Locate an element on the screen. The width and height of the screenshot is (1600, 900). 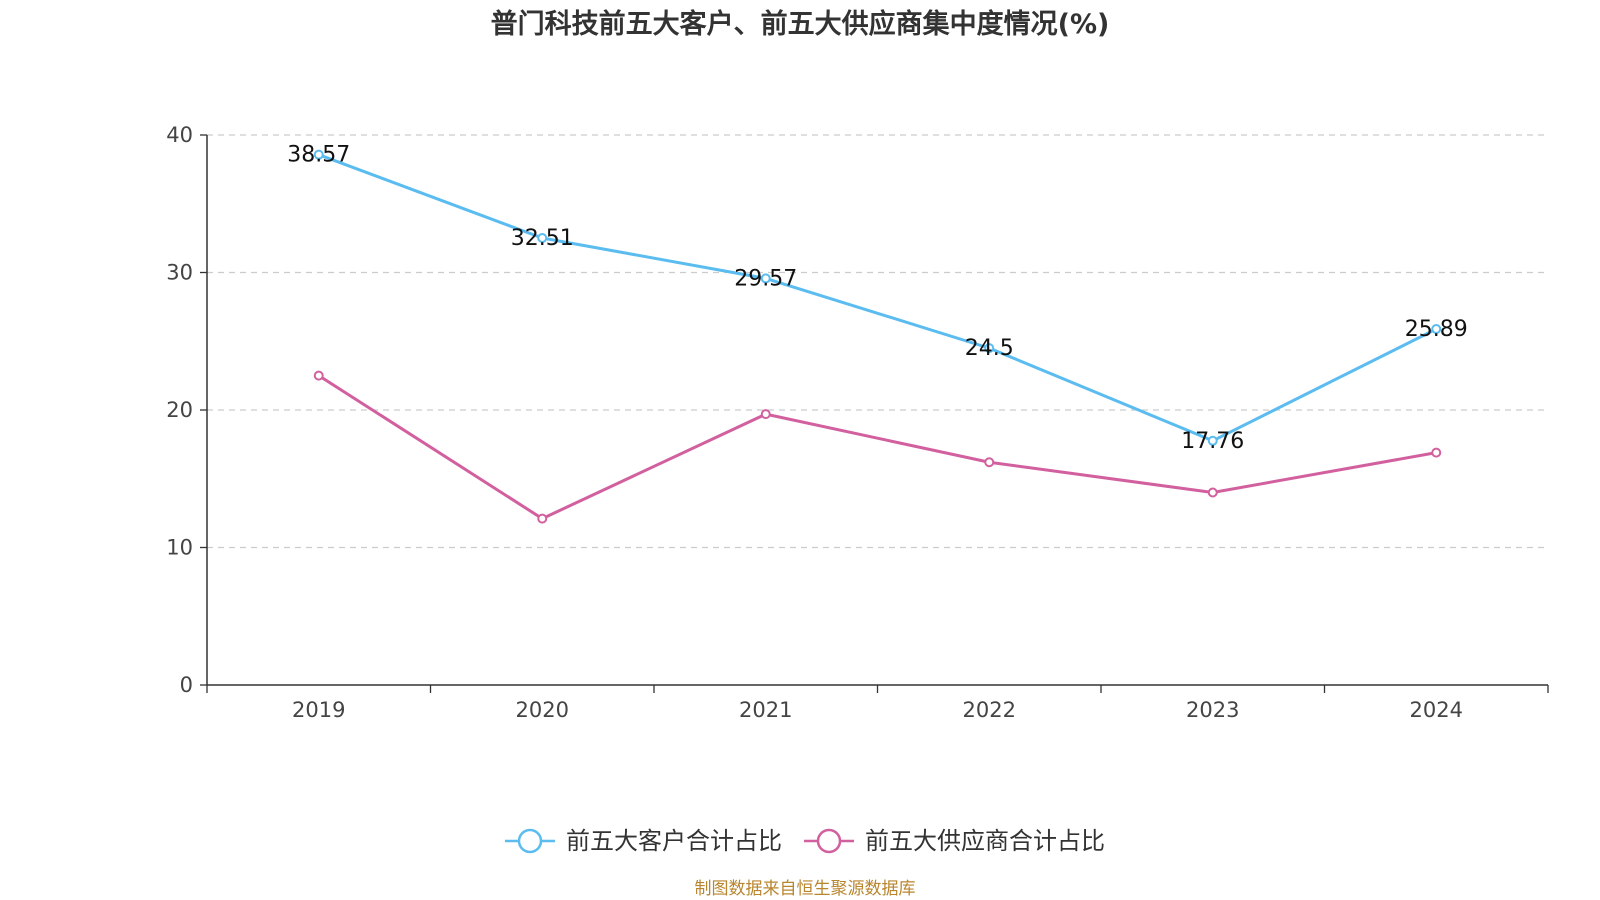
data-label: 29.57 is located at coordinates (765, 278).